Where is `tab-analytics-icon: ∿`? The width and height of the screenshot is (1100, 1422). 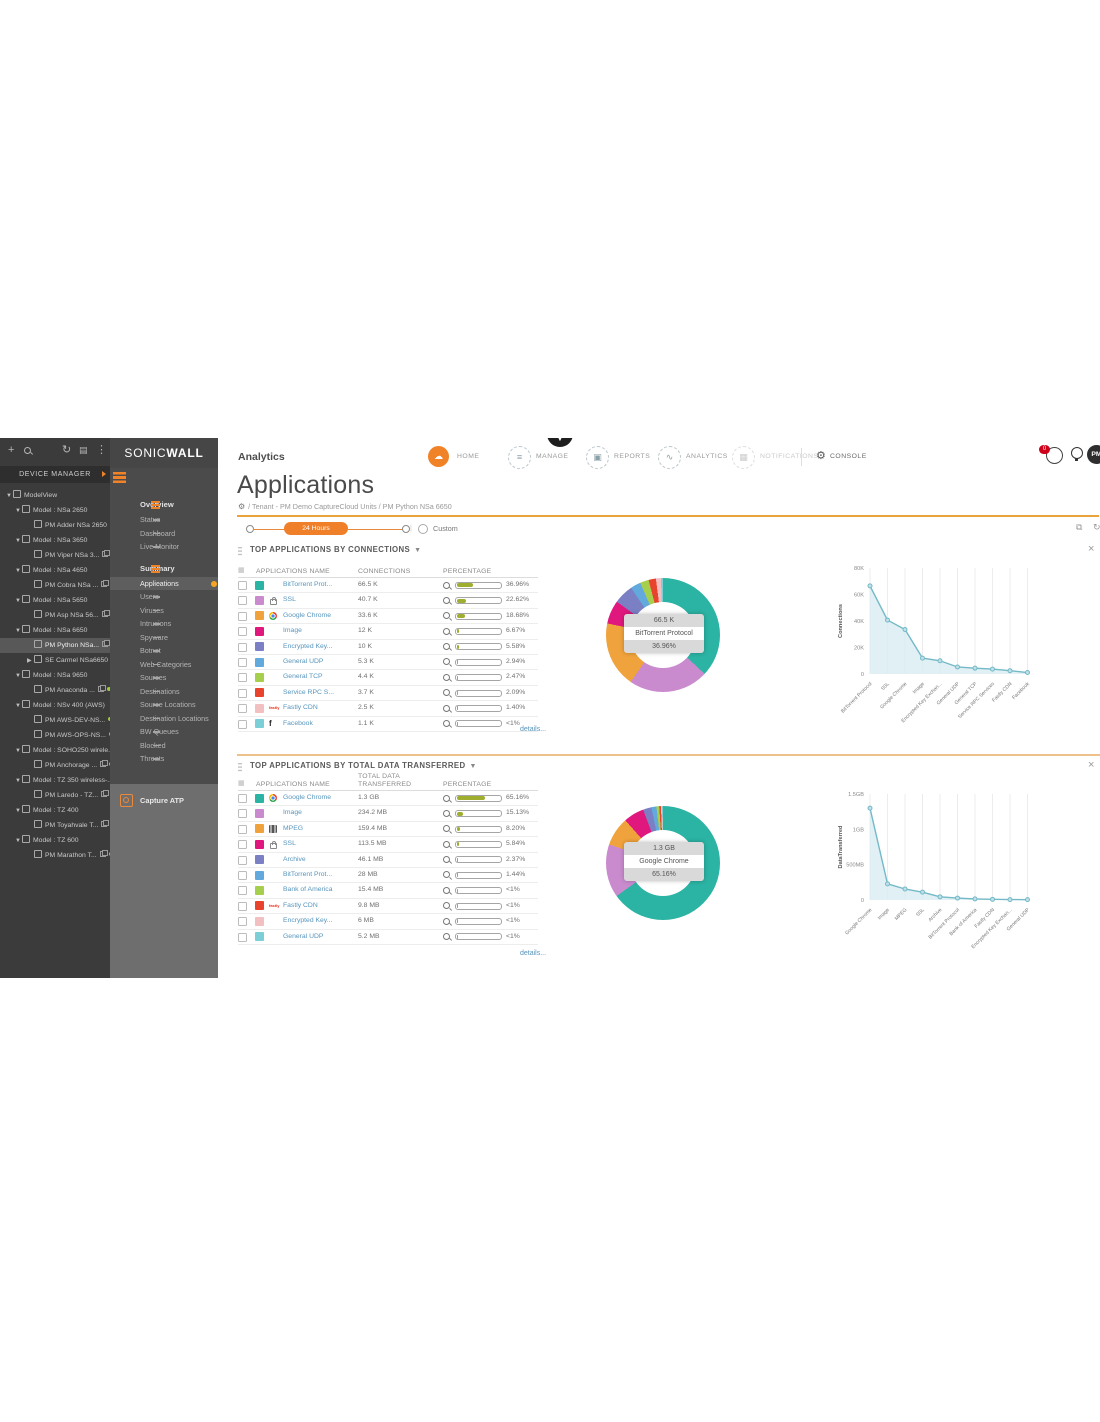 tab-analytics-icon: ∿ is located at coordinates (669, 457).